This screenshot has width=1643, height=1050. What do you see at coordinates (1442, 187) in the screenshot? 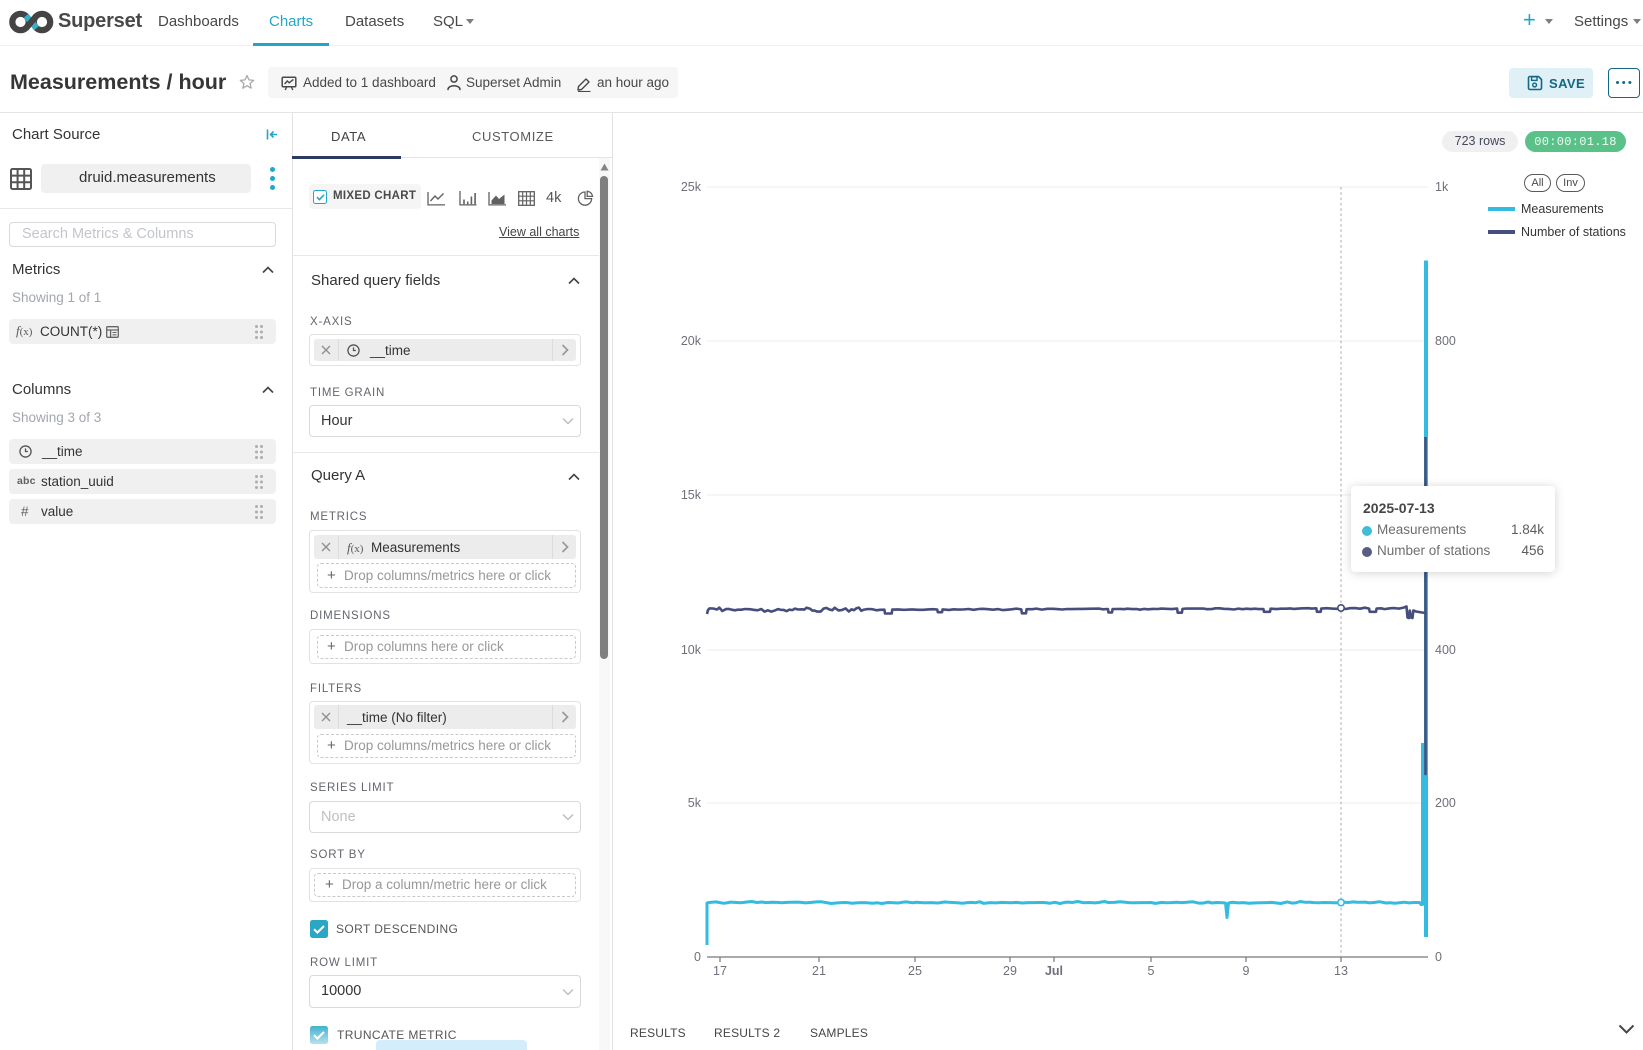
I see `svg-text: 1k` at bounding box center [1442, 187].